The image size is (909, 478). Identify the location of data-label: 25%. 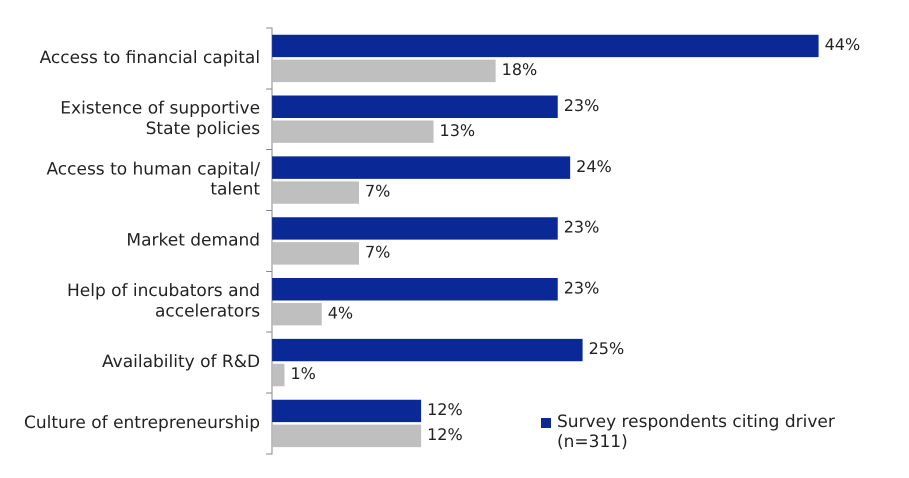
(606, 348).